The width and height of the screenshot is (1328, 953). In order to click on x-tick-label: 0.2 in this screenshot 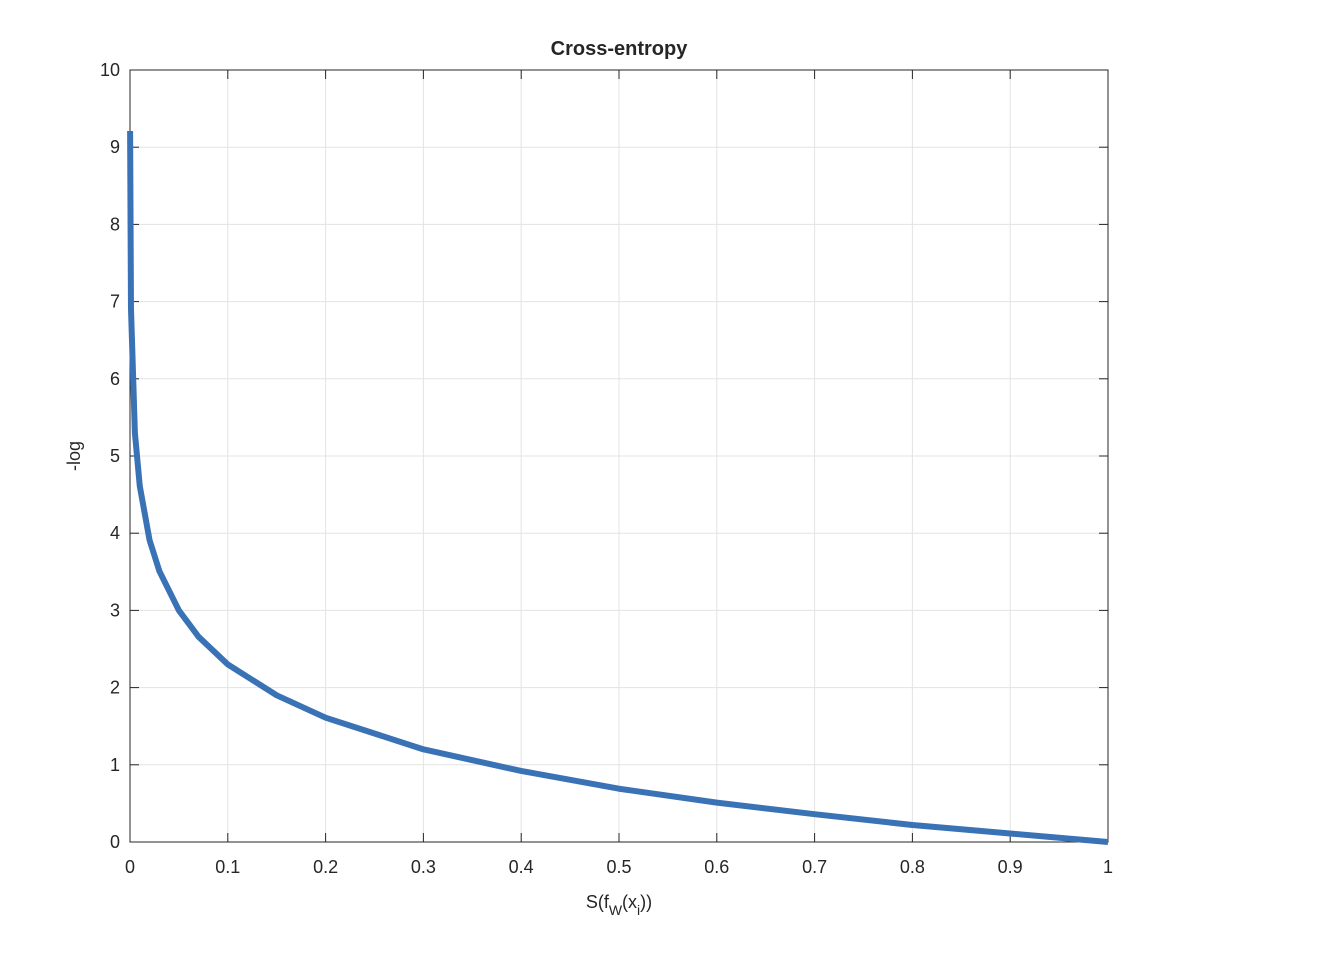, I will do `click(325, 867)`.